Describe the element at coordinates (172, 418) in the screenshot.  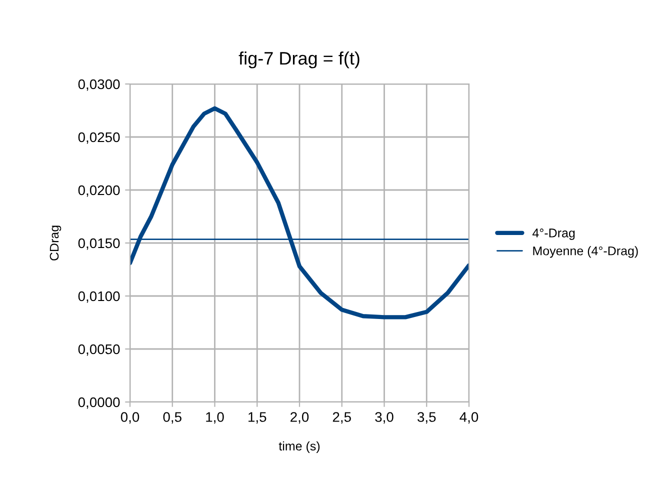
I see `x-tick-label: 0,5` at that location.